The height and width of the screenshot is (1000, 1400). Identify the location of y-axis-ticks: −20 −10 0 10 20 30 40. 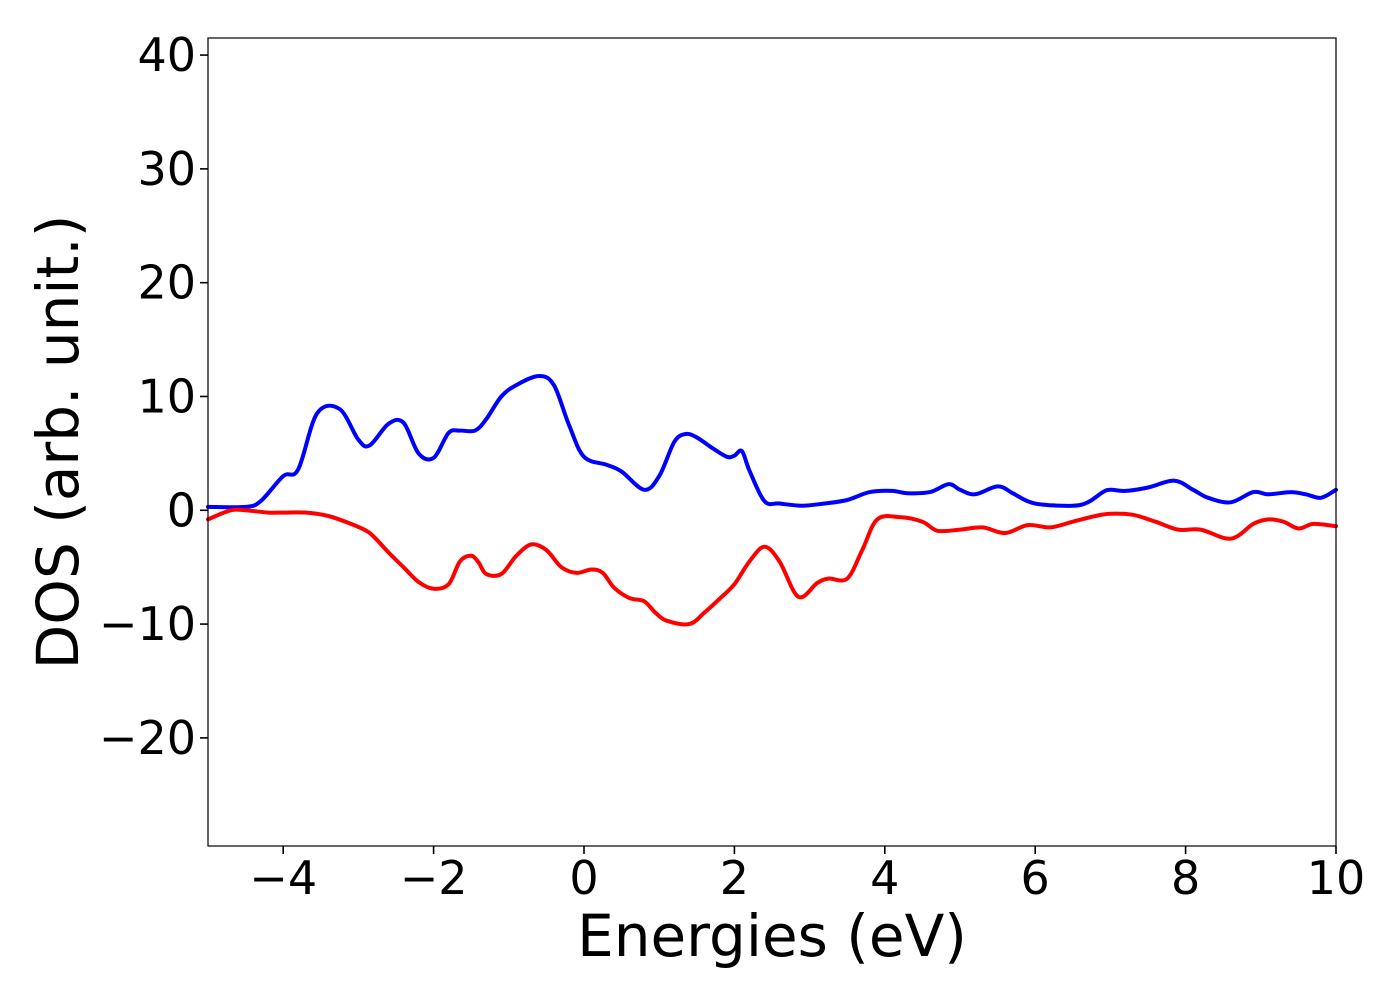
(153, 396).